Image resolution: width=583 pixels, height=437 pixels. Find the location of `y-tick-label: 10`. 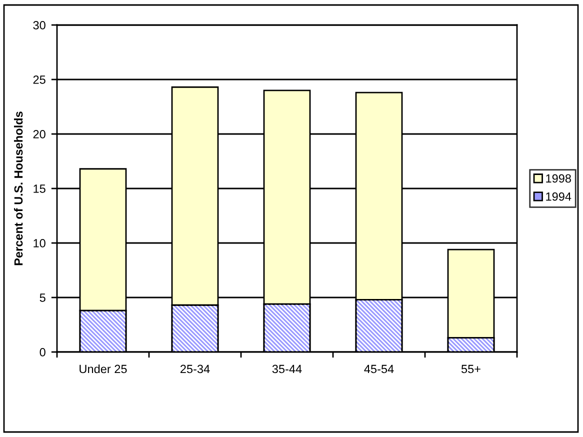

y-tick-label: 10 is located at coordinates (40, 243).